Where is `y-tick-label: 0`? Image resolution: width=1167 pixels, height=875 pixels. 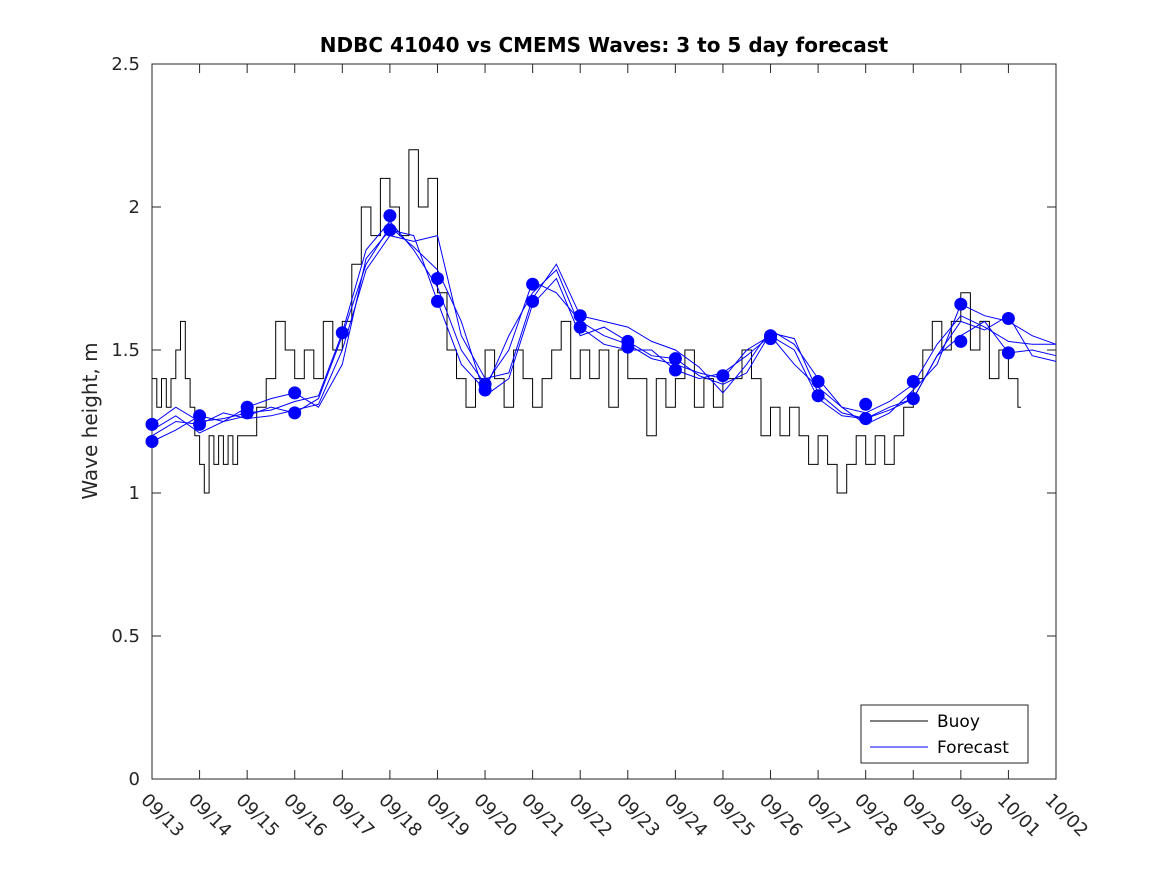 y-tick-label: 0 is located at coordinates (134, 779).